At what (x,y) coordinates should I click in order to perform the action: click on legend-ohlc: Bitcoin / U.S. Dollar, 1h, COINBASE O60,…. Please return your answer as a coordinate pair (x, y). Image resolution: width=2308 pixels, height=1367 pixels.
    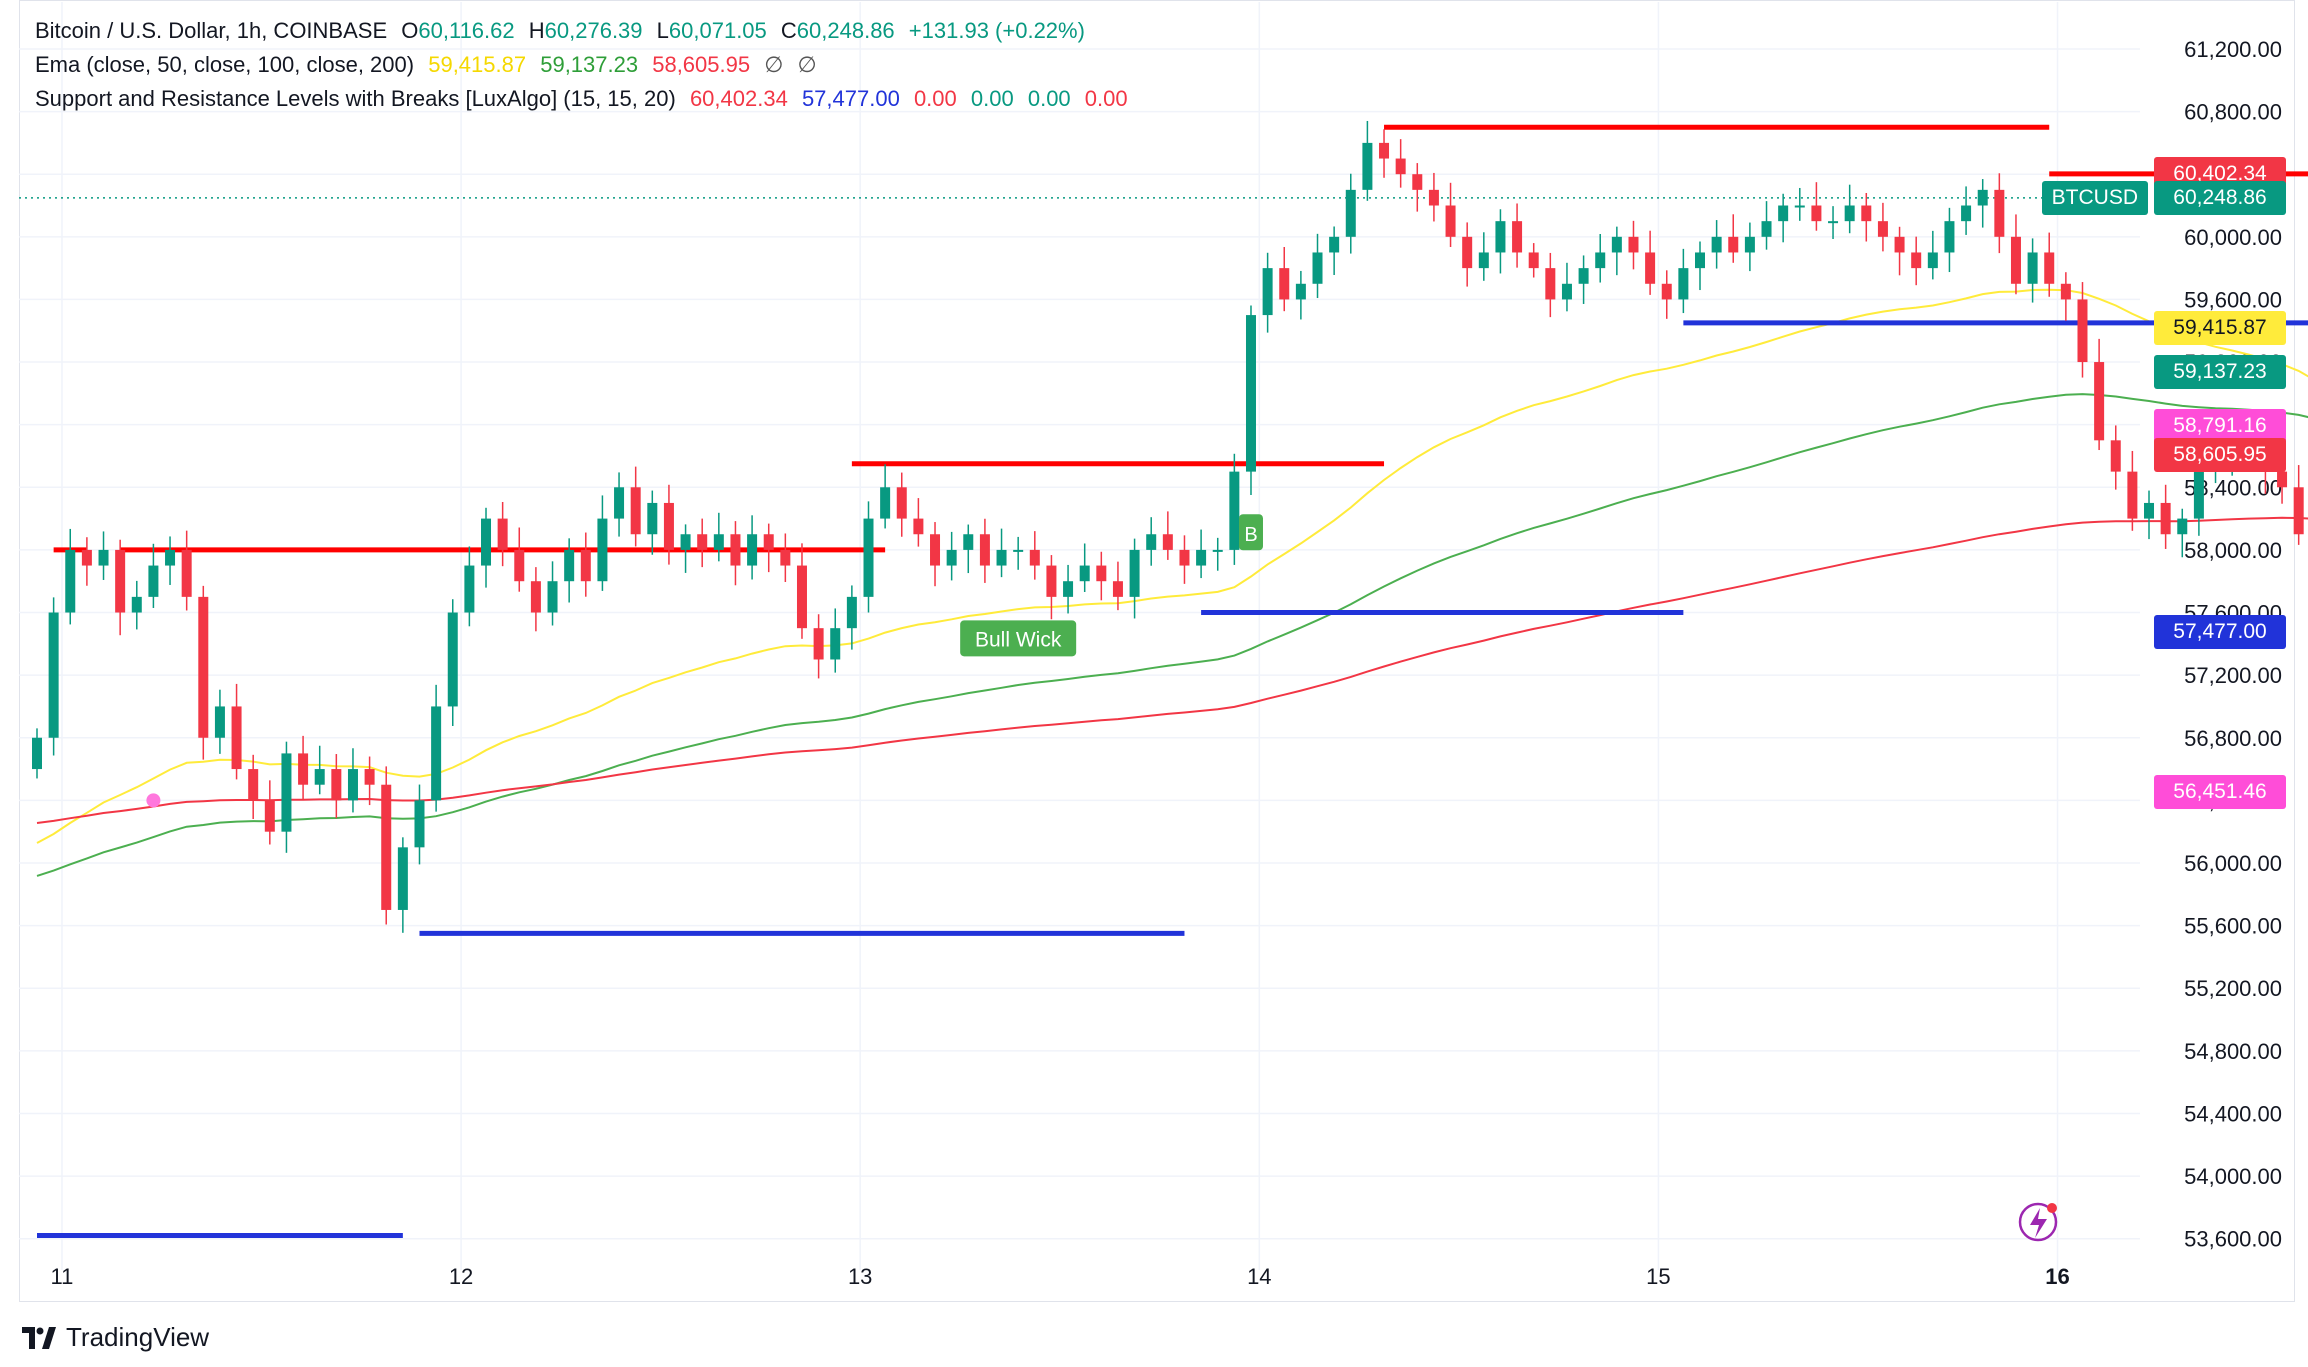
    Looking at the image, I should click on (564, 31).